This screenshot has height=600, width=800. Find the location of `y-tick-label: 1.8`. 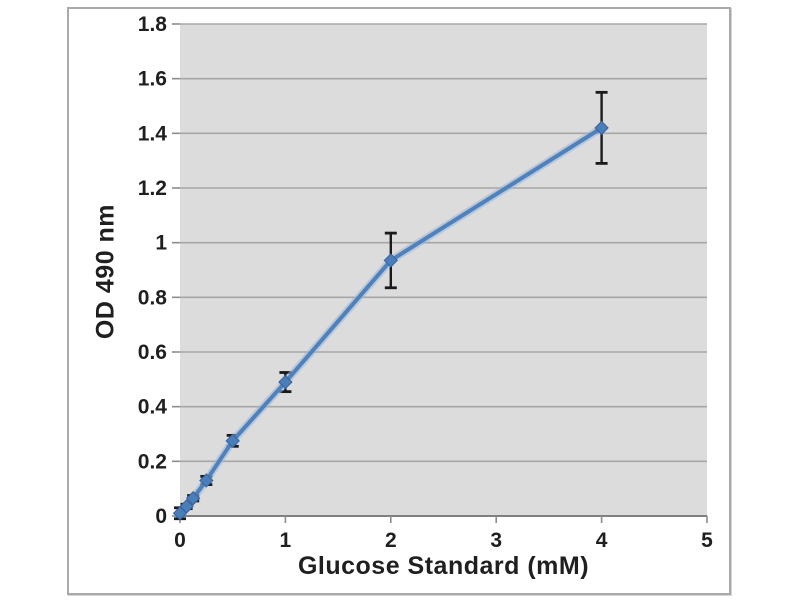

y-tick-label: 1.8 is located at coordinates (153, 24).